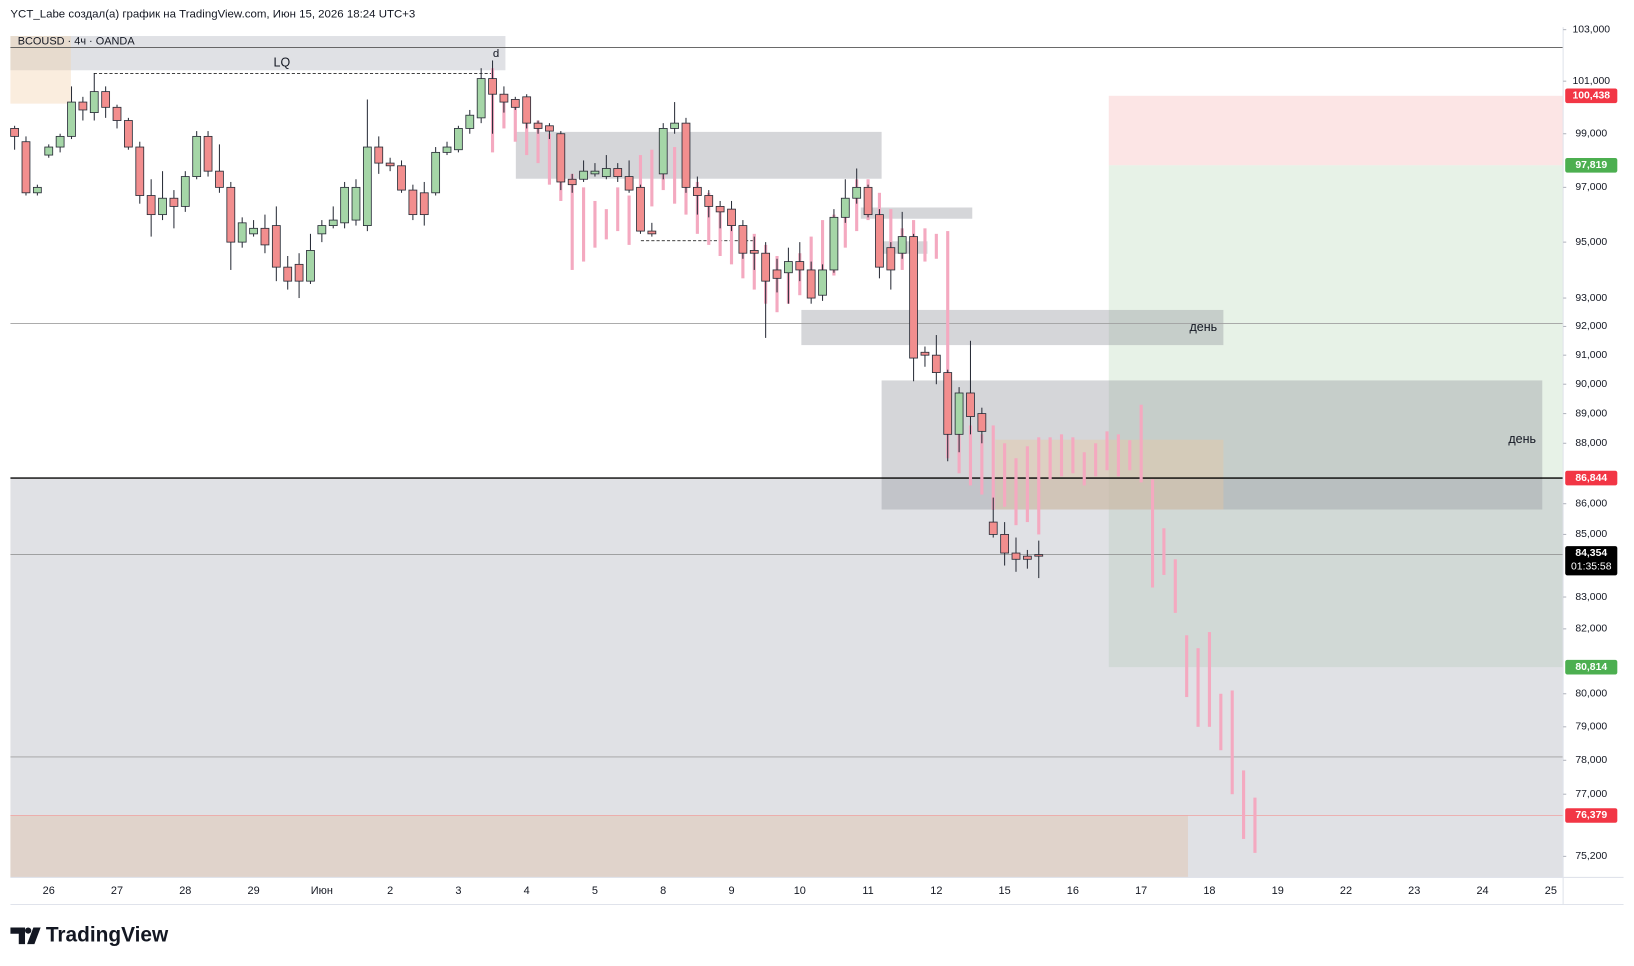  I want to click on x-tick-label: 9, so click(731, 891).